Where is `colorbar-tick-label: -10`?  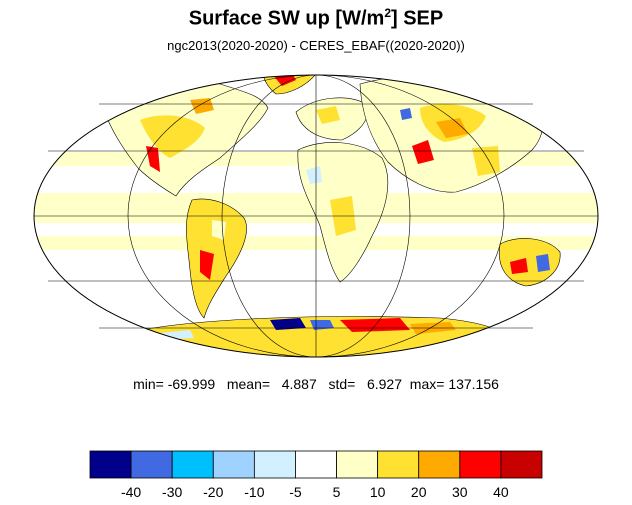
colorbar-tick-label: -10 is located at coordinates (254, 492).